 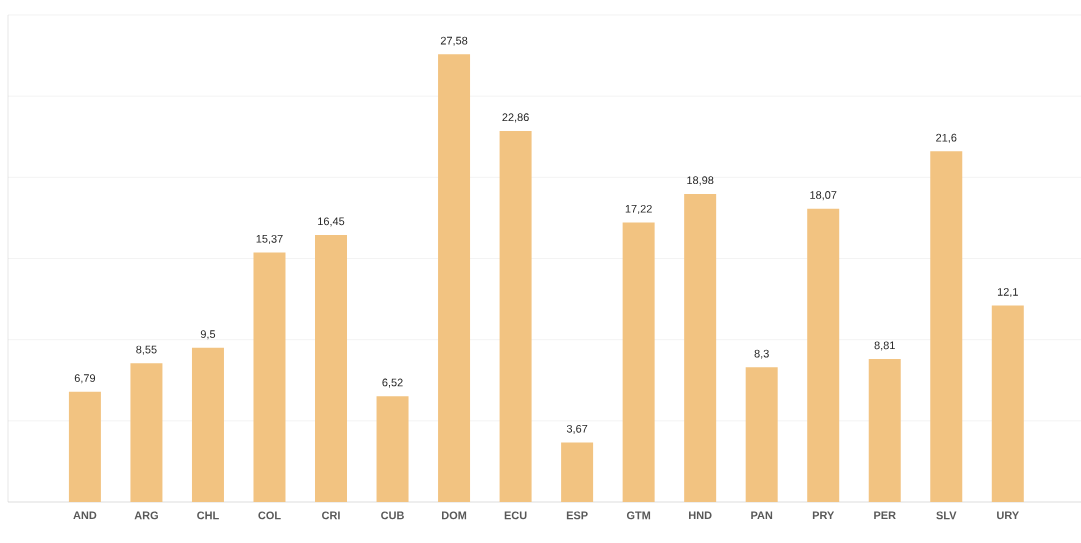 I want to click on data-label: 6,79, so click(x=85, y=379).